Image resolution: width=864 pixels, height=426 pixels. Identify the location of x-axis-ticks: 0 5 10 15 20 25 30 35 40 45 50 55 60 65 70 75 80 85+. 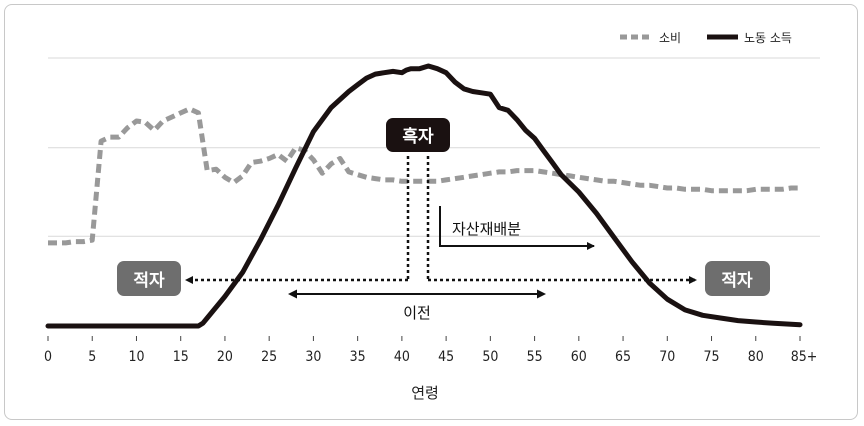
(430, 350).